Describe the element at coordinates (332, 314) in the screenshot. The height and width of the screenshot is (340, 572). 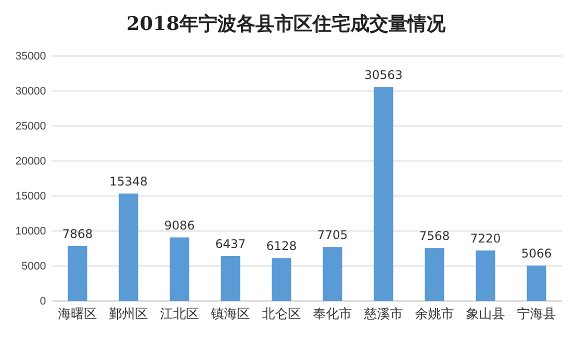
I see `x-tick-label: 奉化市` at that location.